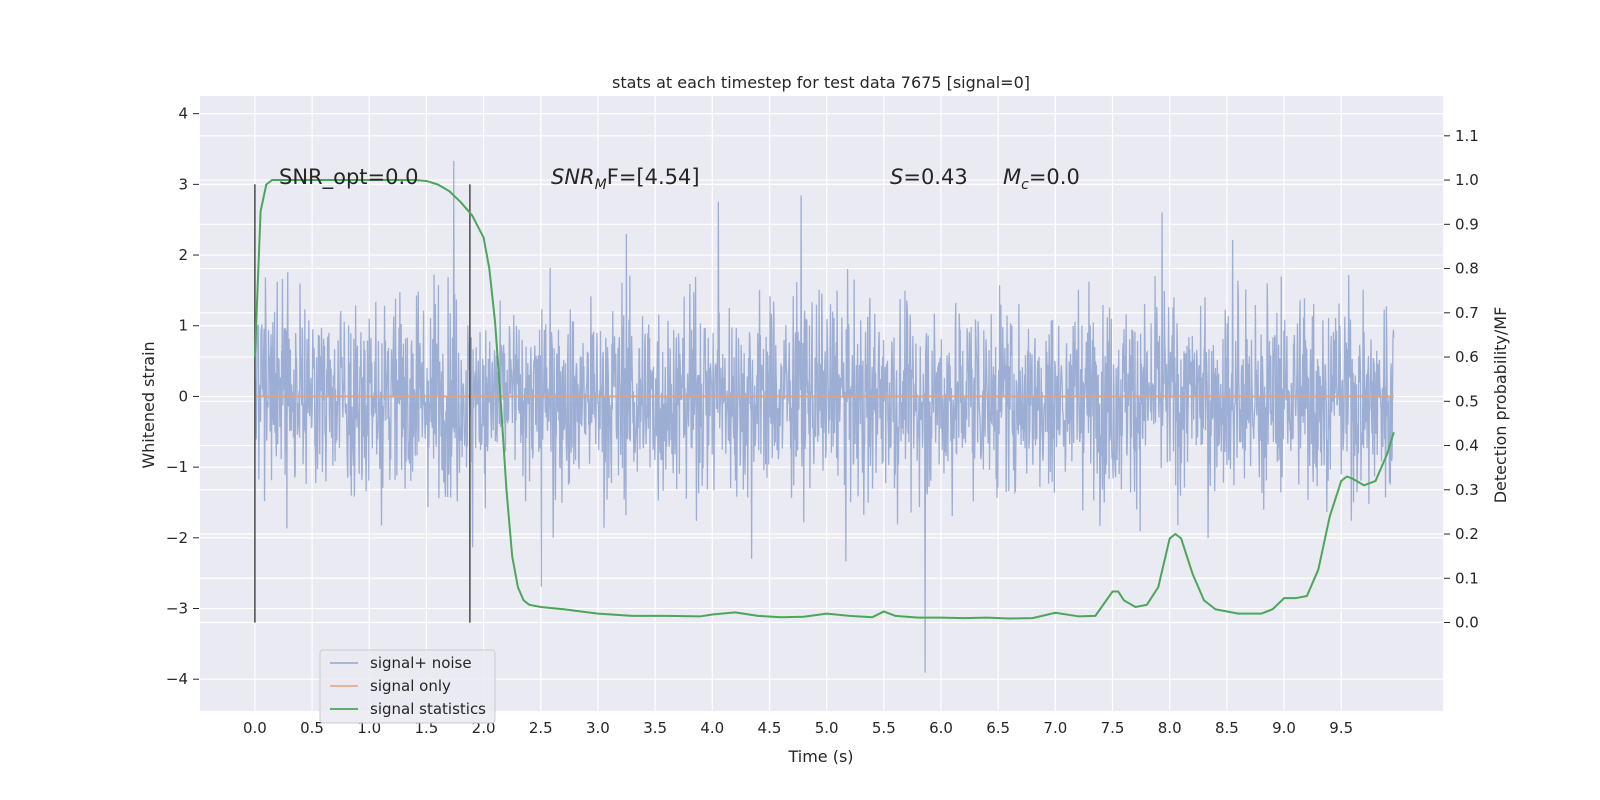 The height and width of the screenshot is (800, 1600). Describe the element at coordinates (1227, 728) in the screenshot. I see `x-tick-label: 8.5` at that location.